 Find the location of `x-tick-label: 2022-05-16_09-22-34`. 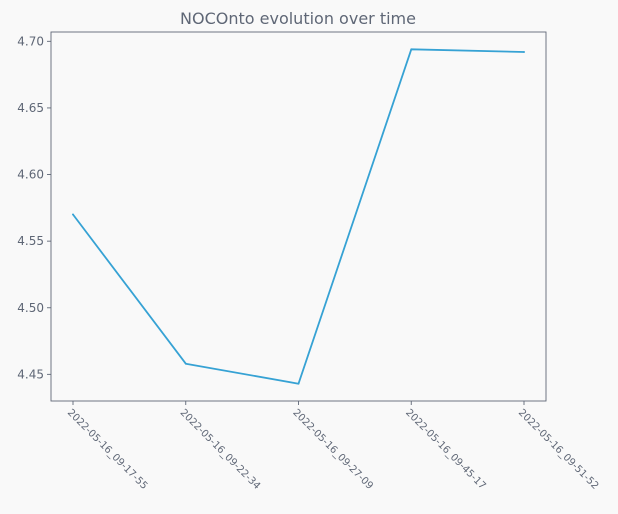

x-tick-label: 2022-05-16_09-22-34 is located at coordinates (220, 449).